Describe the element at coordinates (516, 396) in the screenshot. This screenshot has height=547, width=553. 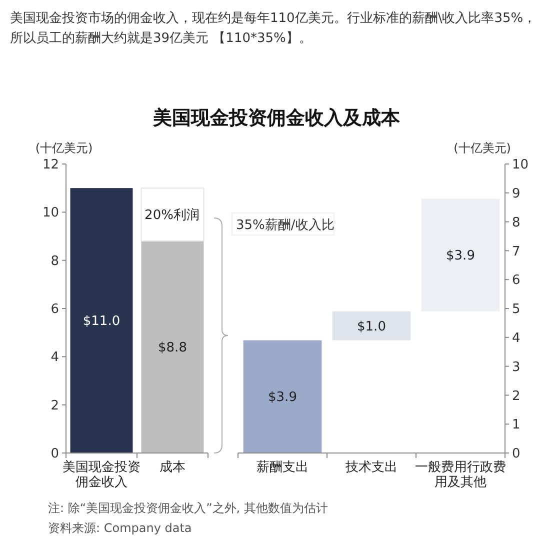
I see `y2-tick-label: 2` at that location.